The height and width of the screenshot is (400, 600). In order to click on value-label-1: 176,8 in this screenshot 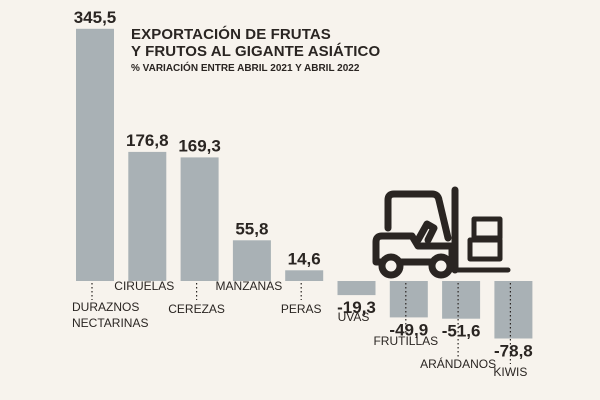, I will do `click(147, 140)`.